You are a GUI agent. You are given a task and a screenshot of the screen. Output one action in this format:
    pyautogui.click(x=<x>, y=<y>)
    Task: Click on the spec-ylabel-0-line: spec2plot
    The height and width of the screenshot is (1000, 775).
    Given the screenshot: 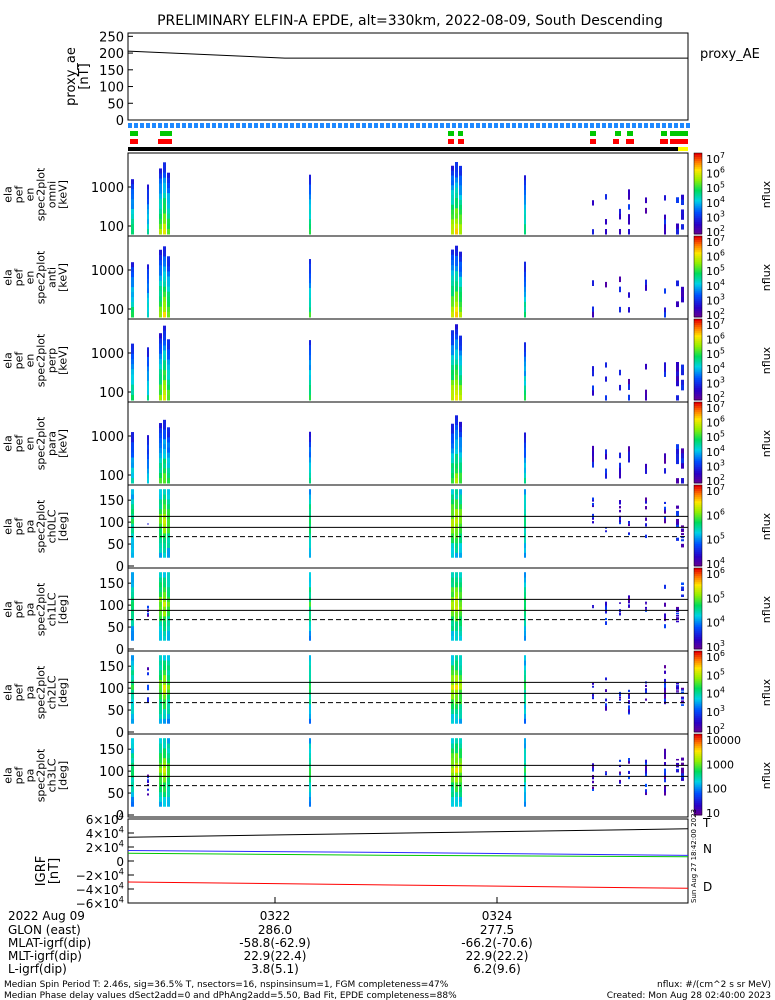 What is the action you would take?
    pyautogui.click(x=41, y=194)
    